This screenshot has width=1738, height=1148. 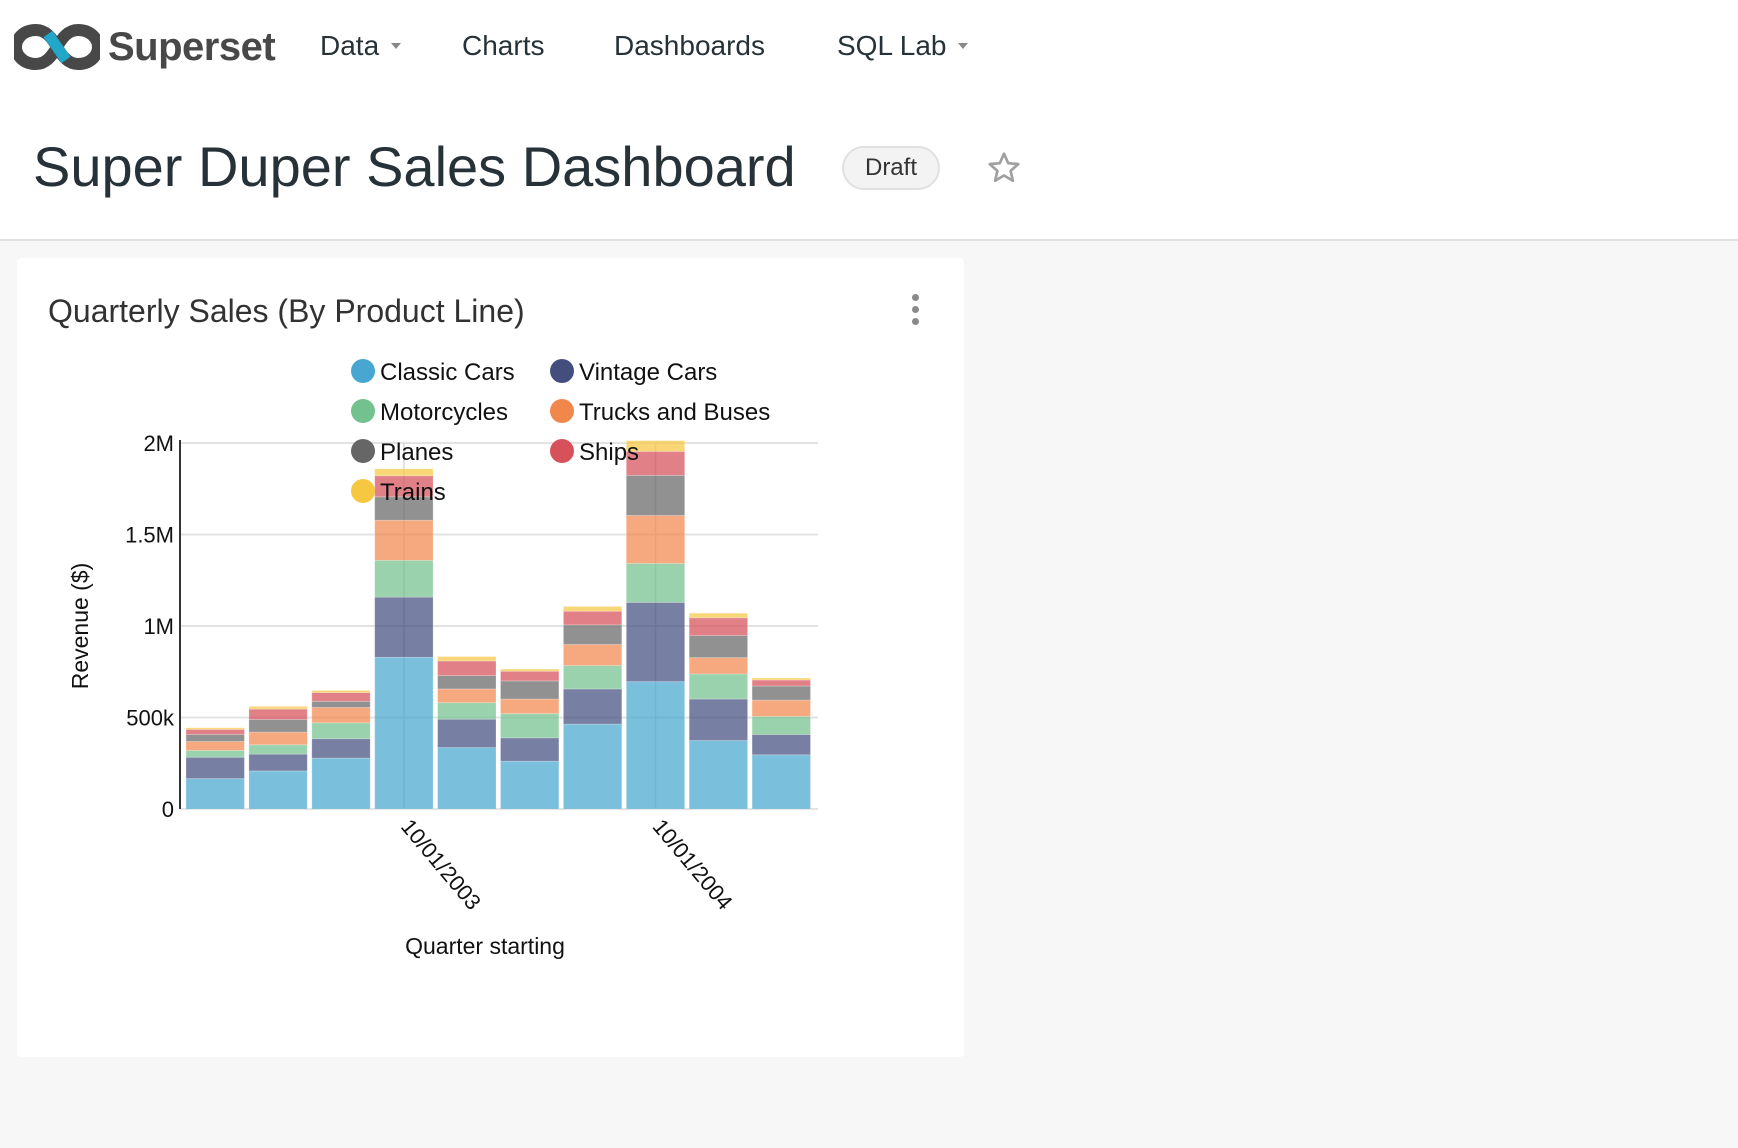 I want to click on nav-dashboards: Dashboards, so click(x=689, y=46).